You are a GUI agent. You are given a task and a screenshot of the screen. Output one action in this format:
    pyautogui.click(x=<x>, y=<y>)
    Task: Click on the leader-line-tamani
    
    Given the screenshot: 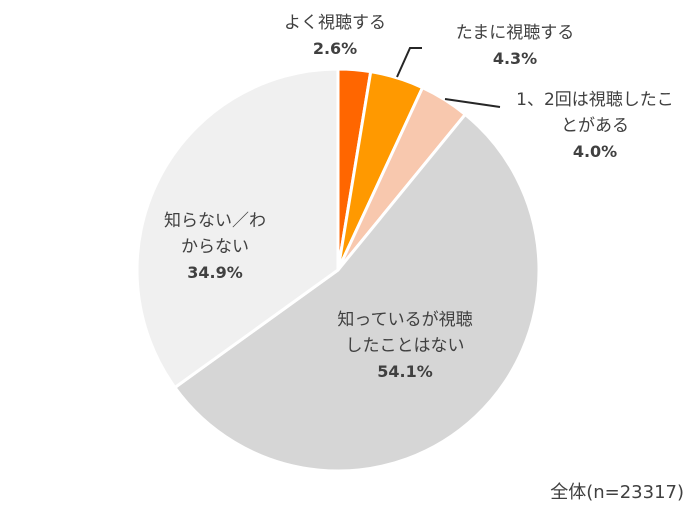 What is the action you would take?
    pyautogui.click(x=409, y=62)
    